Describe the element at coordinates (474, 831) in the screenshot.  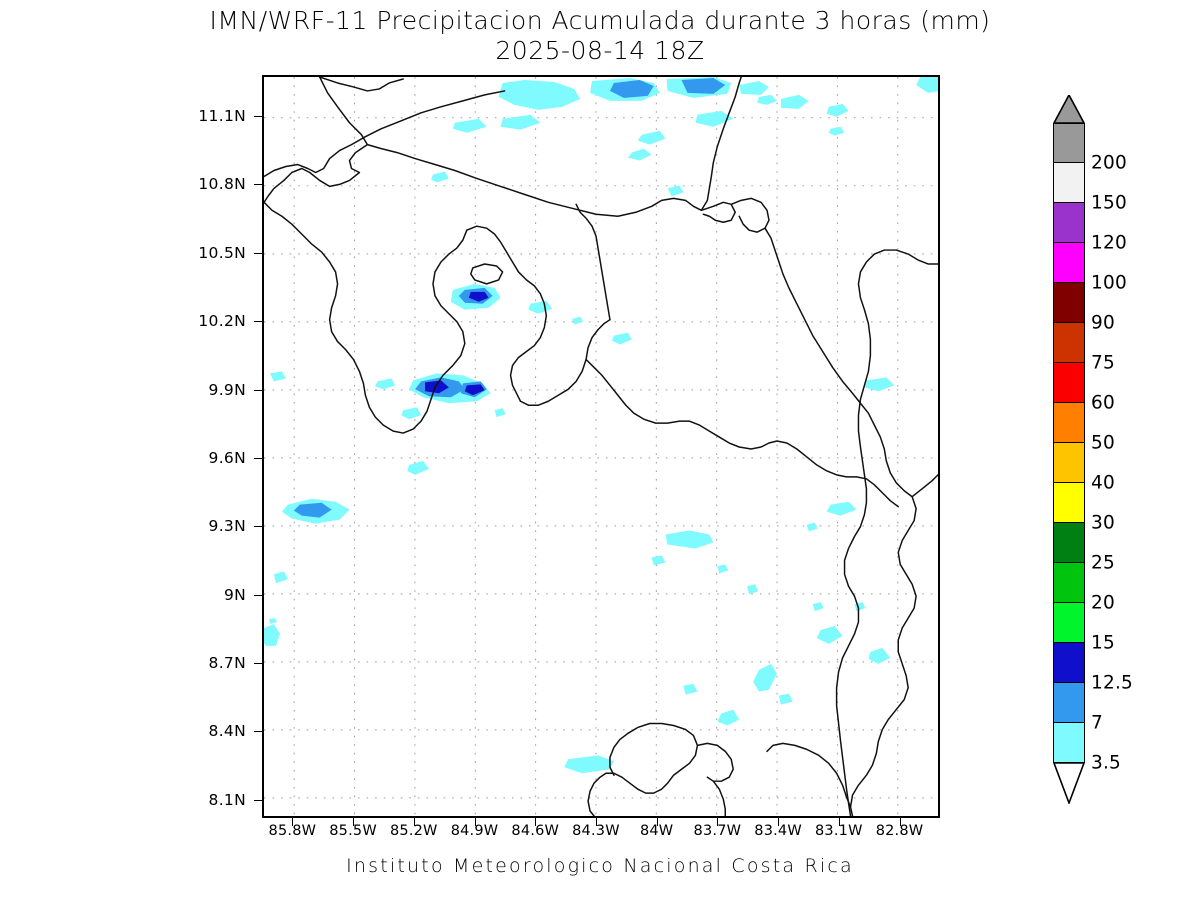
I see `x-axis-label: 84.9W` at that location.